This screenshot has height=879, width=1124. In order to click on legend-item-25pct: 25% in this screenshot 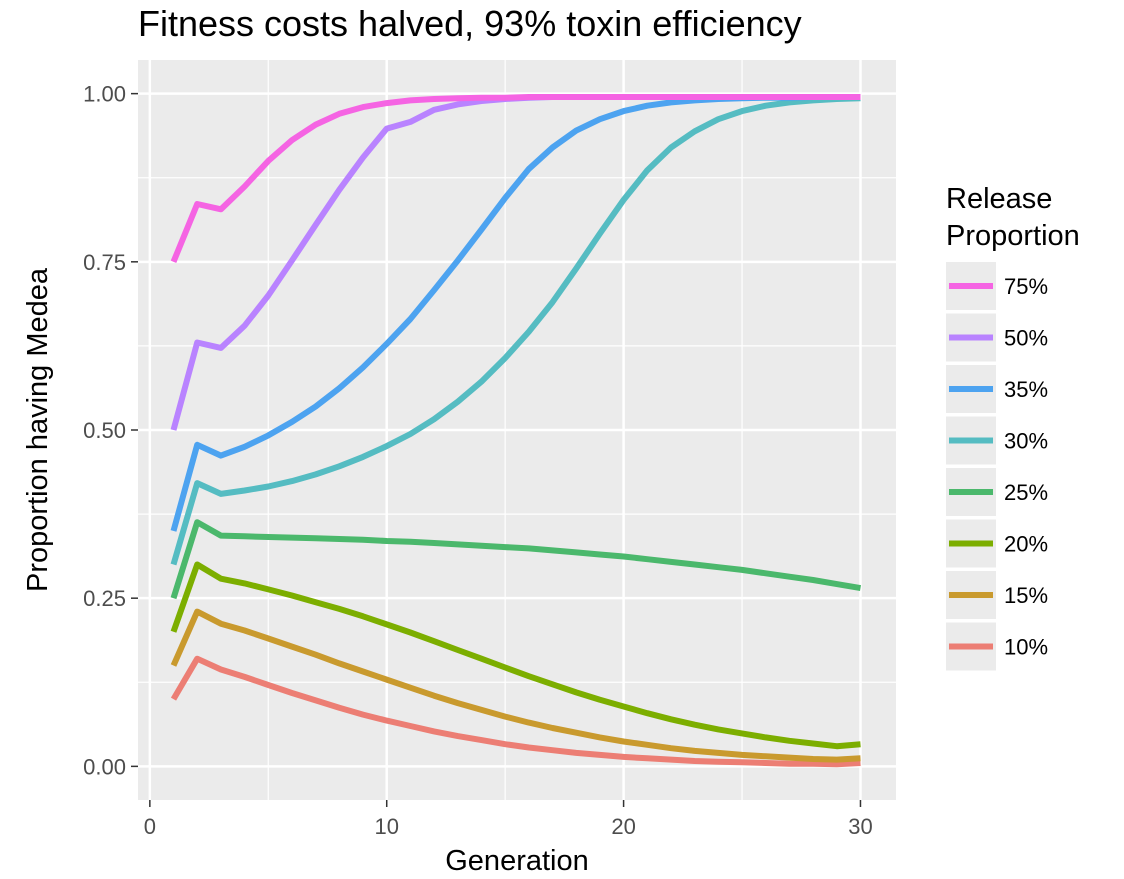, I will do `click(997, 492)`.